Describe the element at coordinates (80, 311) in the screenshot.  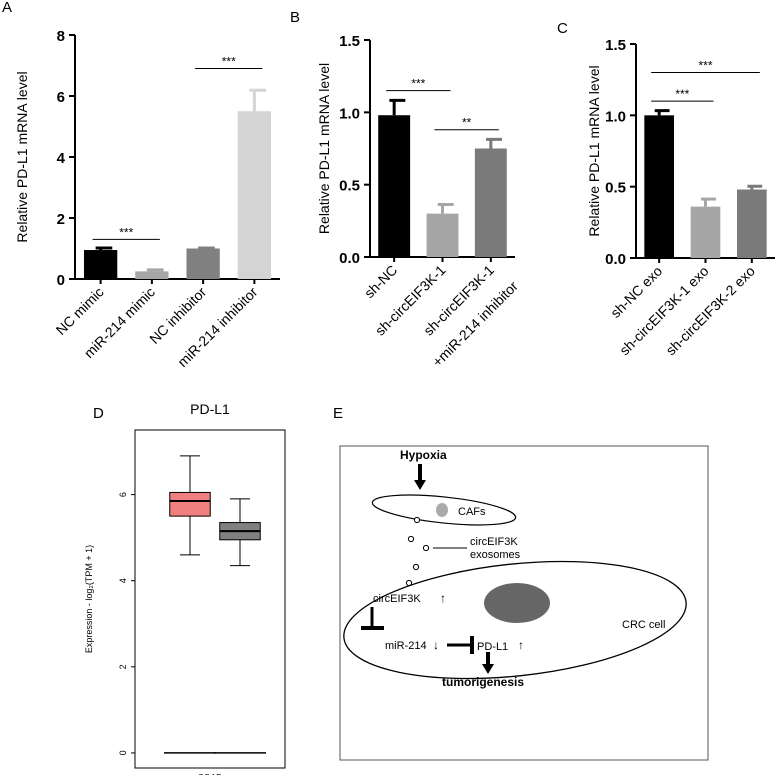
I see `x-tick-label: NC mimic` at that location.